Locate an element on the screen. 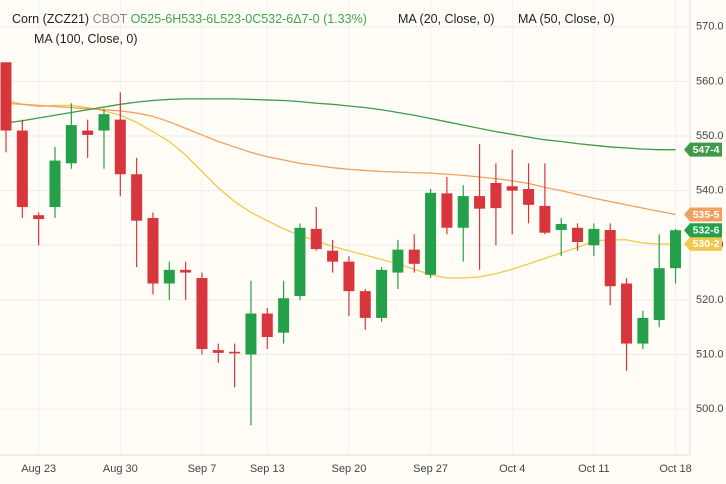 The width and height of the screenshot is (726, 484). x-tick-label: Oct 18 is located at coordinates (675, 469).